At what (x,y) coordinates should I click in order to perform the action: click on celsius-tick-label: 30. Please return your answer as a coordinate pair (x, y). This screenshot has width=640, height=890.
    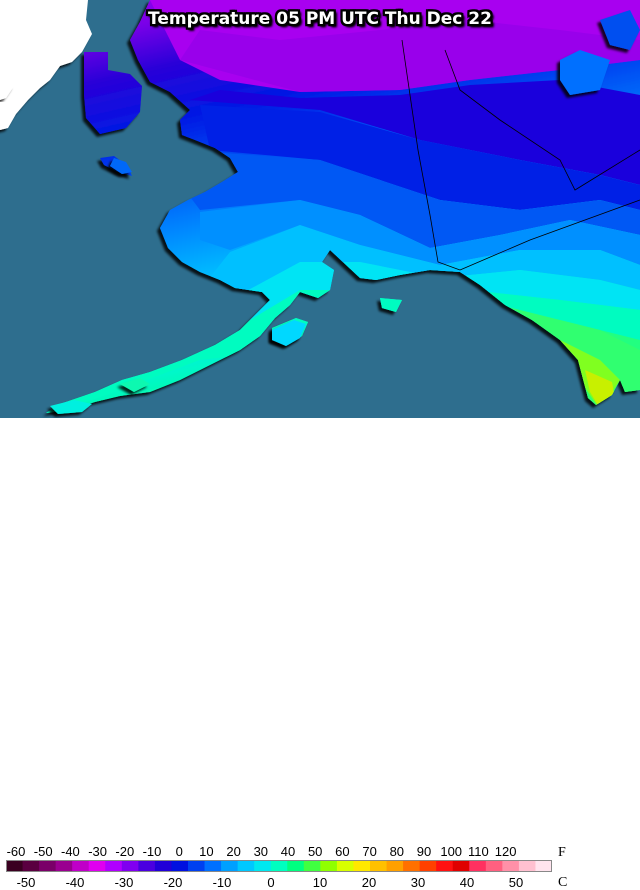
    Looking at the image, I should click on (418, 882).